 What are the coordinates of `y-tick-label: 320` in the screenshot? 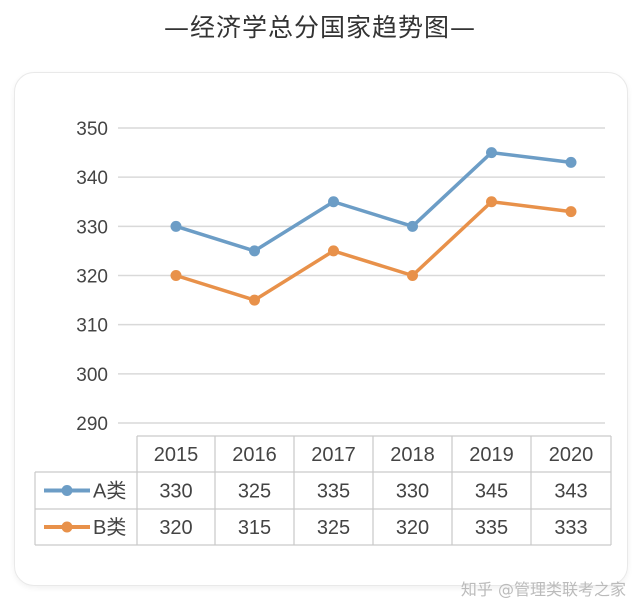 It's located at (92, 277).